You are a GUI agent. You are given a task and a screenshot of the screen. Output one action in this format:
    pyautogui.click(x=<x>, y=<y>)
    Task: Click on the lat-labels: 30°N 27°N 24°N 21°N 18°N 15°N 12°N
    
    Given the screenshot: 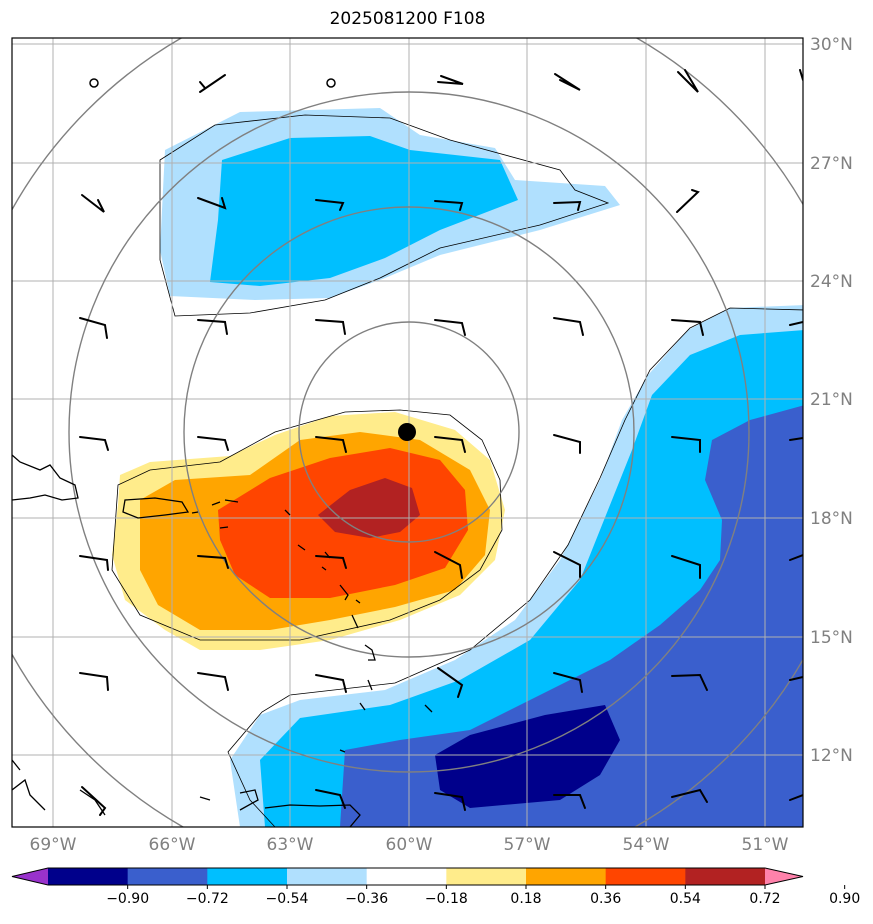 What is the action you would take?
    pyautogui.click(x=831, y=400)
    